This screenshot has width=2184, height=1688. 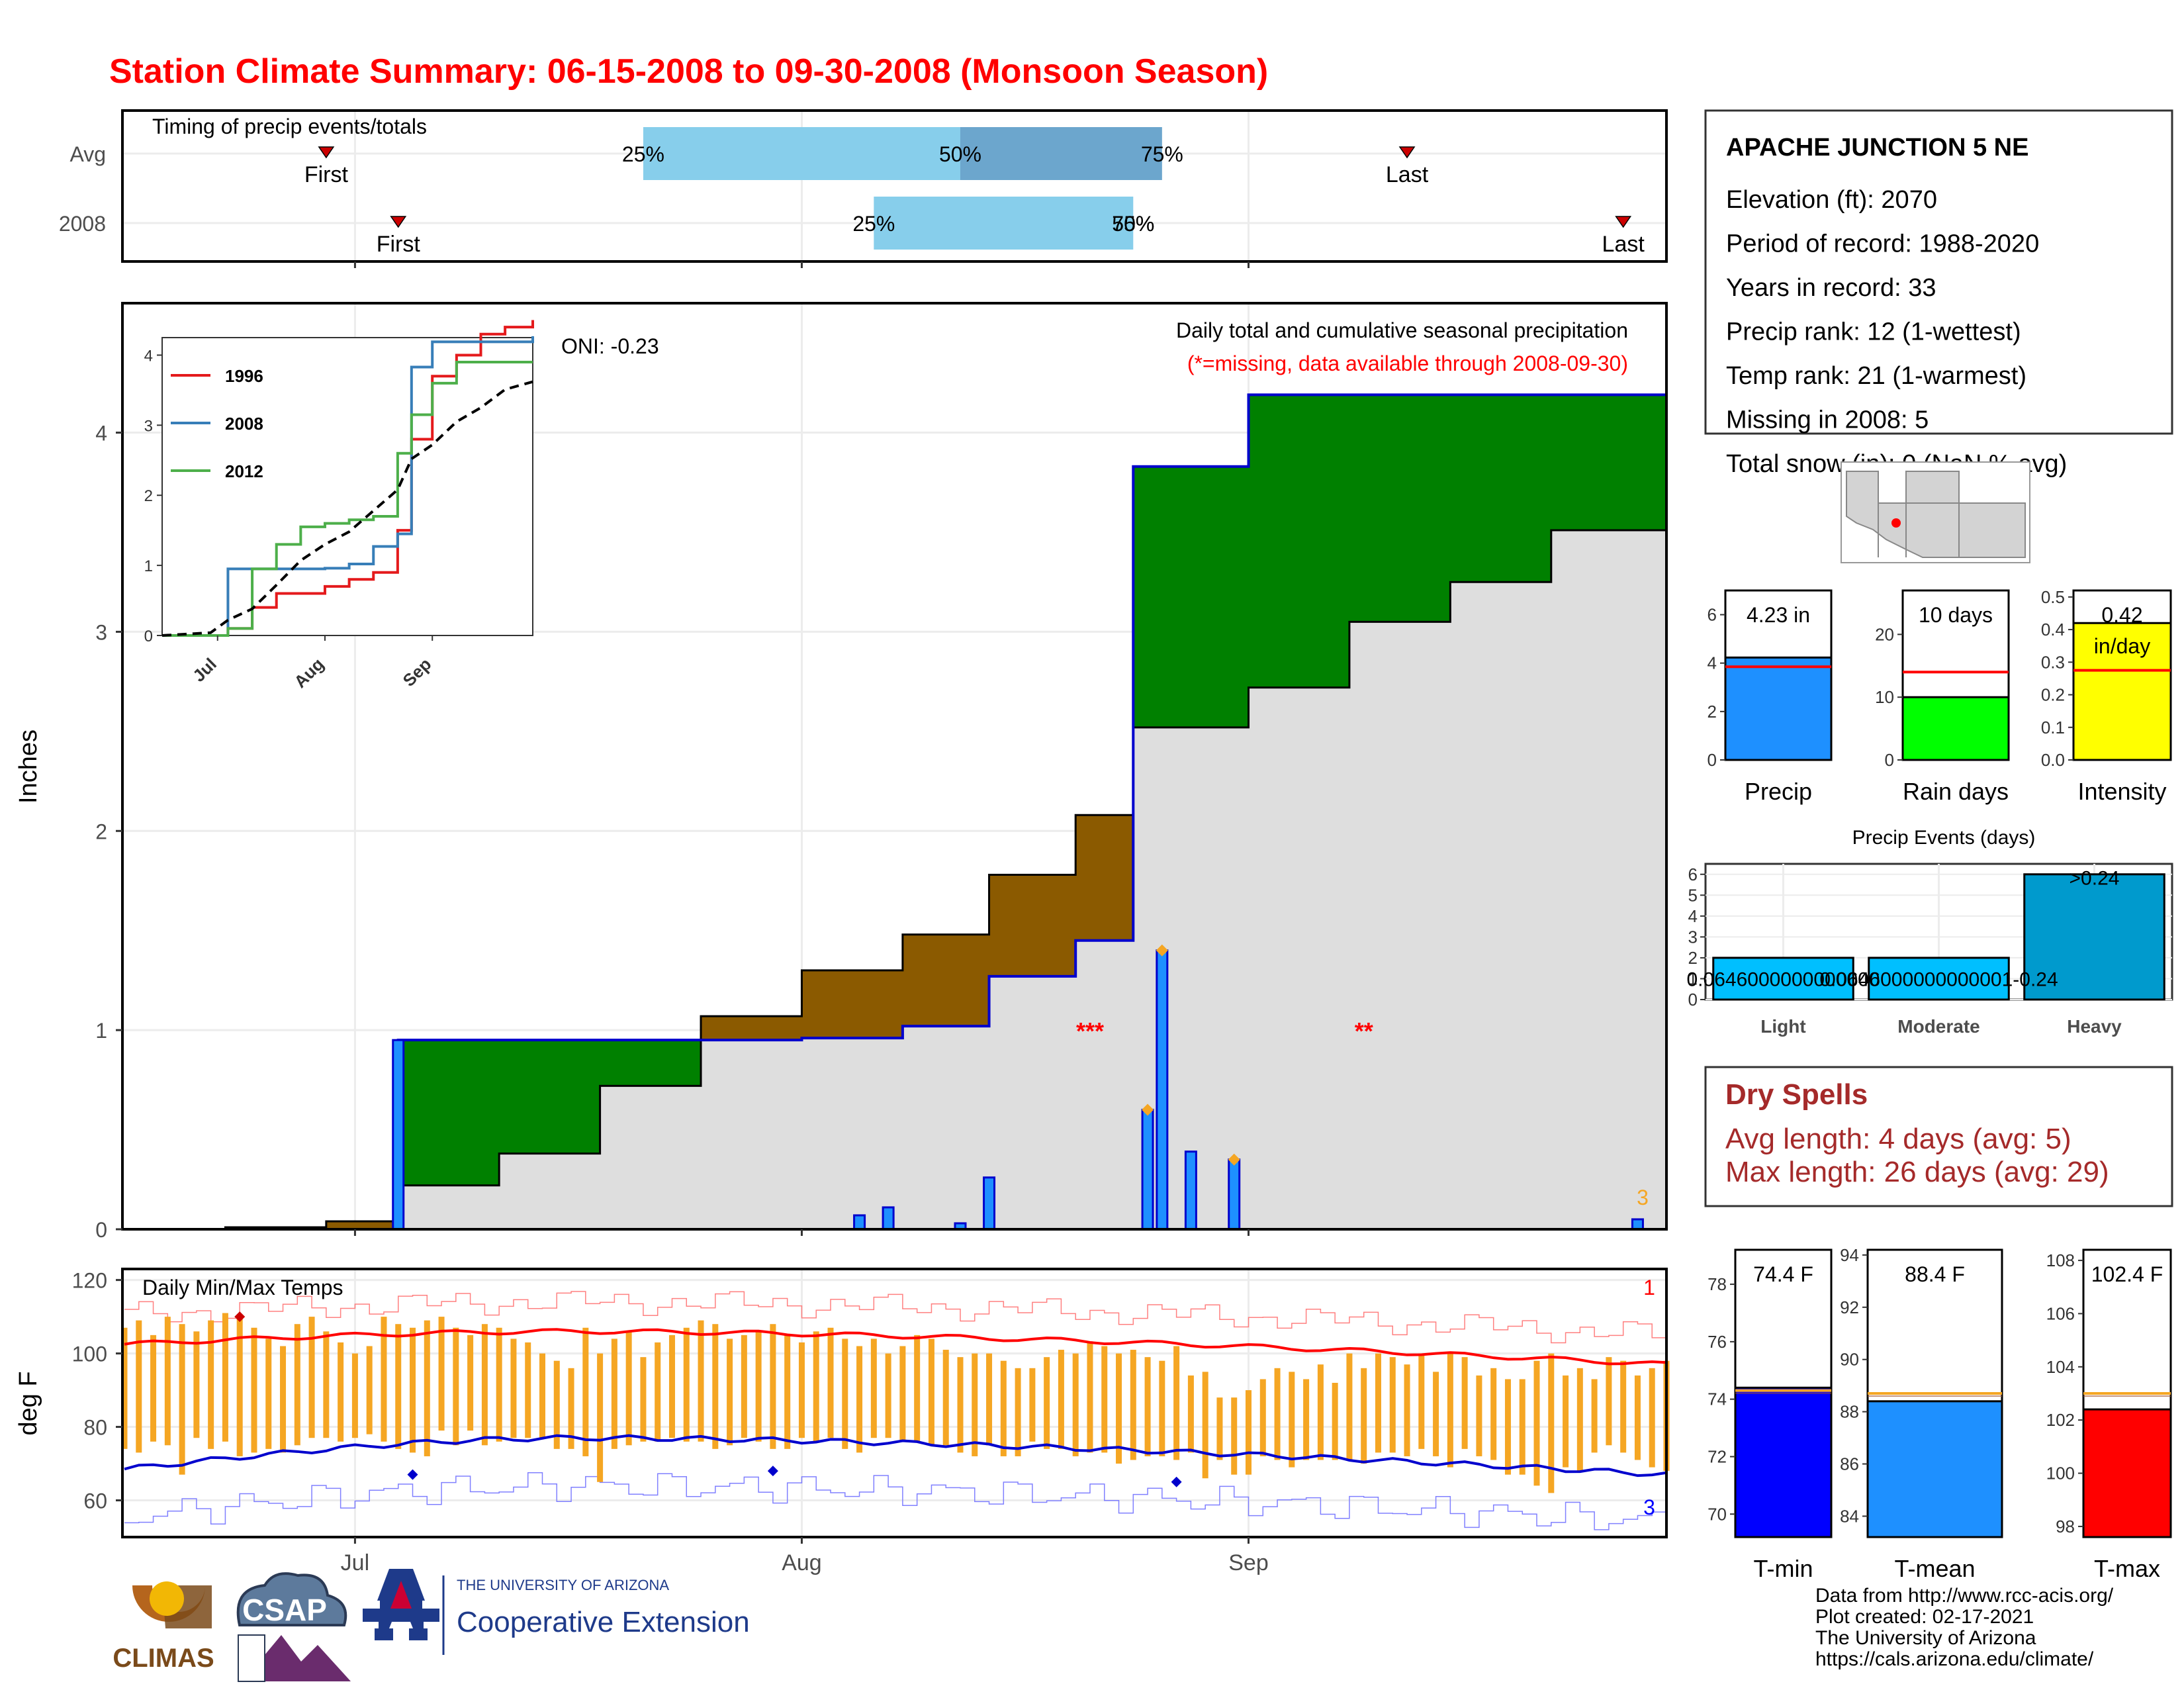 What do you see at coordinates (896, 1455) in the screenshot?
I see `temp-avg-min-line` at bounding box center [896, 1455].